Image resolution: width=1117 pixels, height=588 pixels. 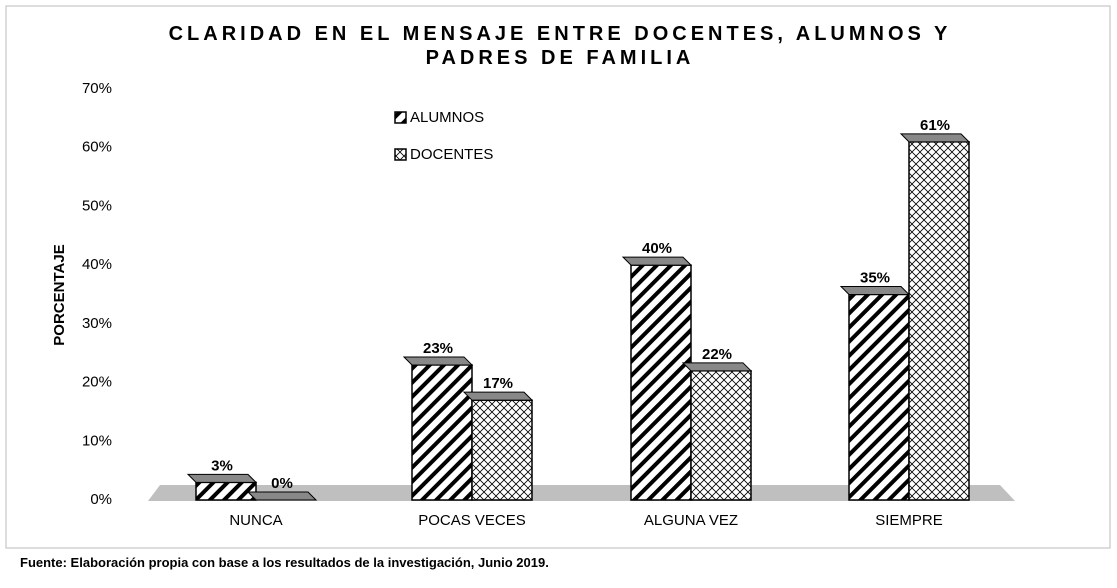 I want to click on value-label: 17%, so click(x=498, y=383).